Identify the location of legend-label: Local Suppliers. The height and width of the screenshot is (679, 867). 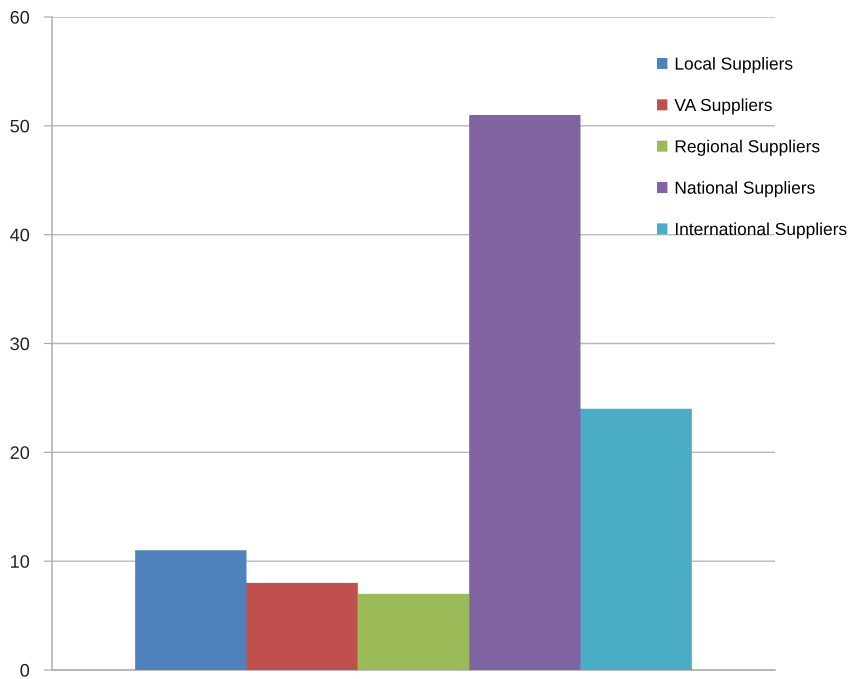
(734, 65).